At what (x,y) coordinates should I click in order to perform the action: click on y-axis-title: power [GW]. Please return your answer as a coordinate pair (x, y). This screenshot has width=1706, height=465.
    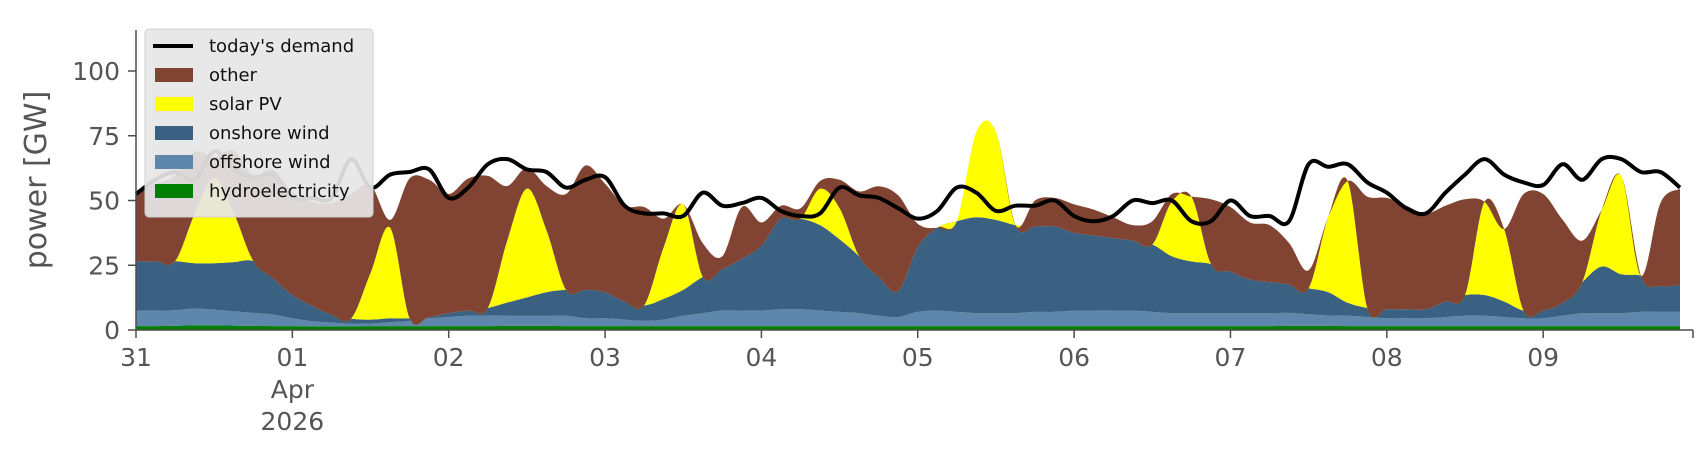
    Looking at the image, I should click on (36, 180).